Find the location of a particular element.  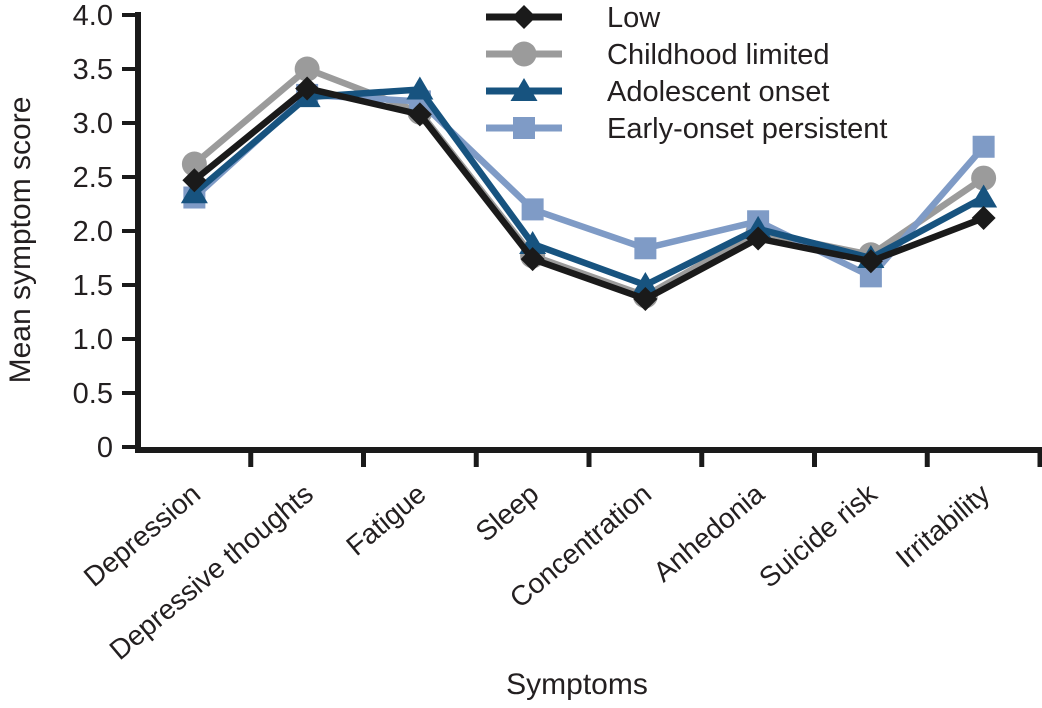

legend-item-early-onset-persistent: Early-onset persistent is located at coordinates (686, 129).